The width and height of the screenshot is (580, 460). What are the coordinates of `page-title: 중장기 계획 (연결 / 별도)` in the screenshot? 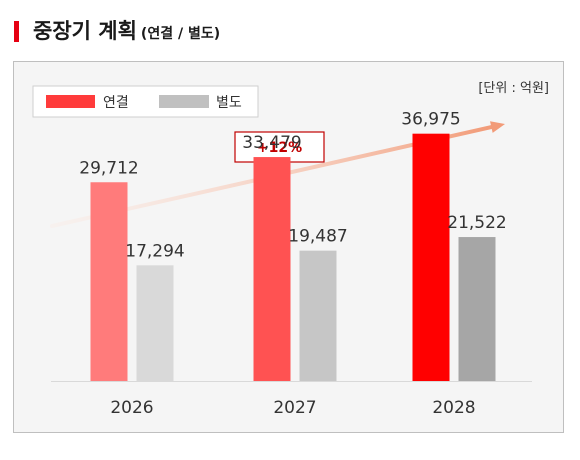 It's located at (126, 31).